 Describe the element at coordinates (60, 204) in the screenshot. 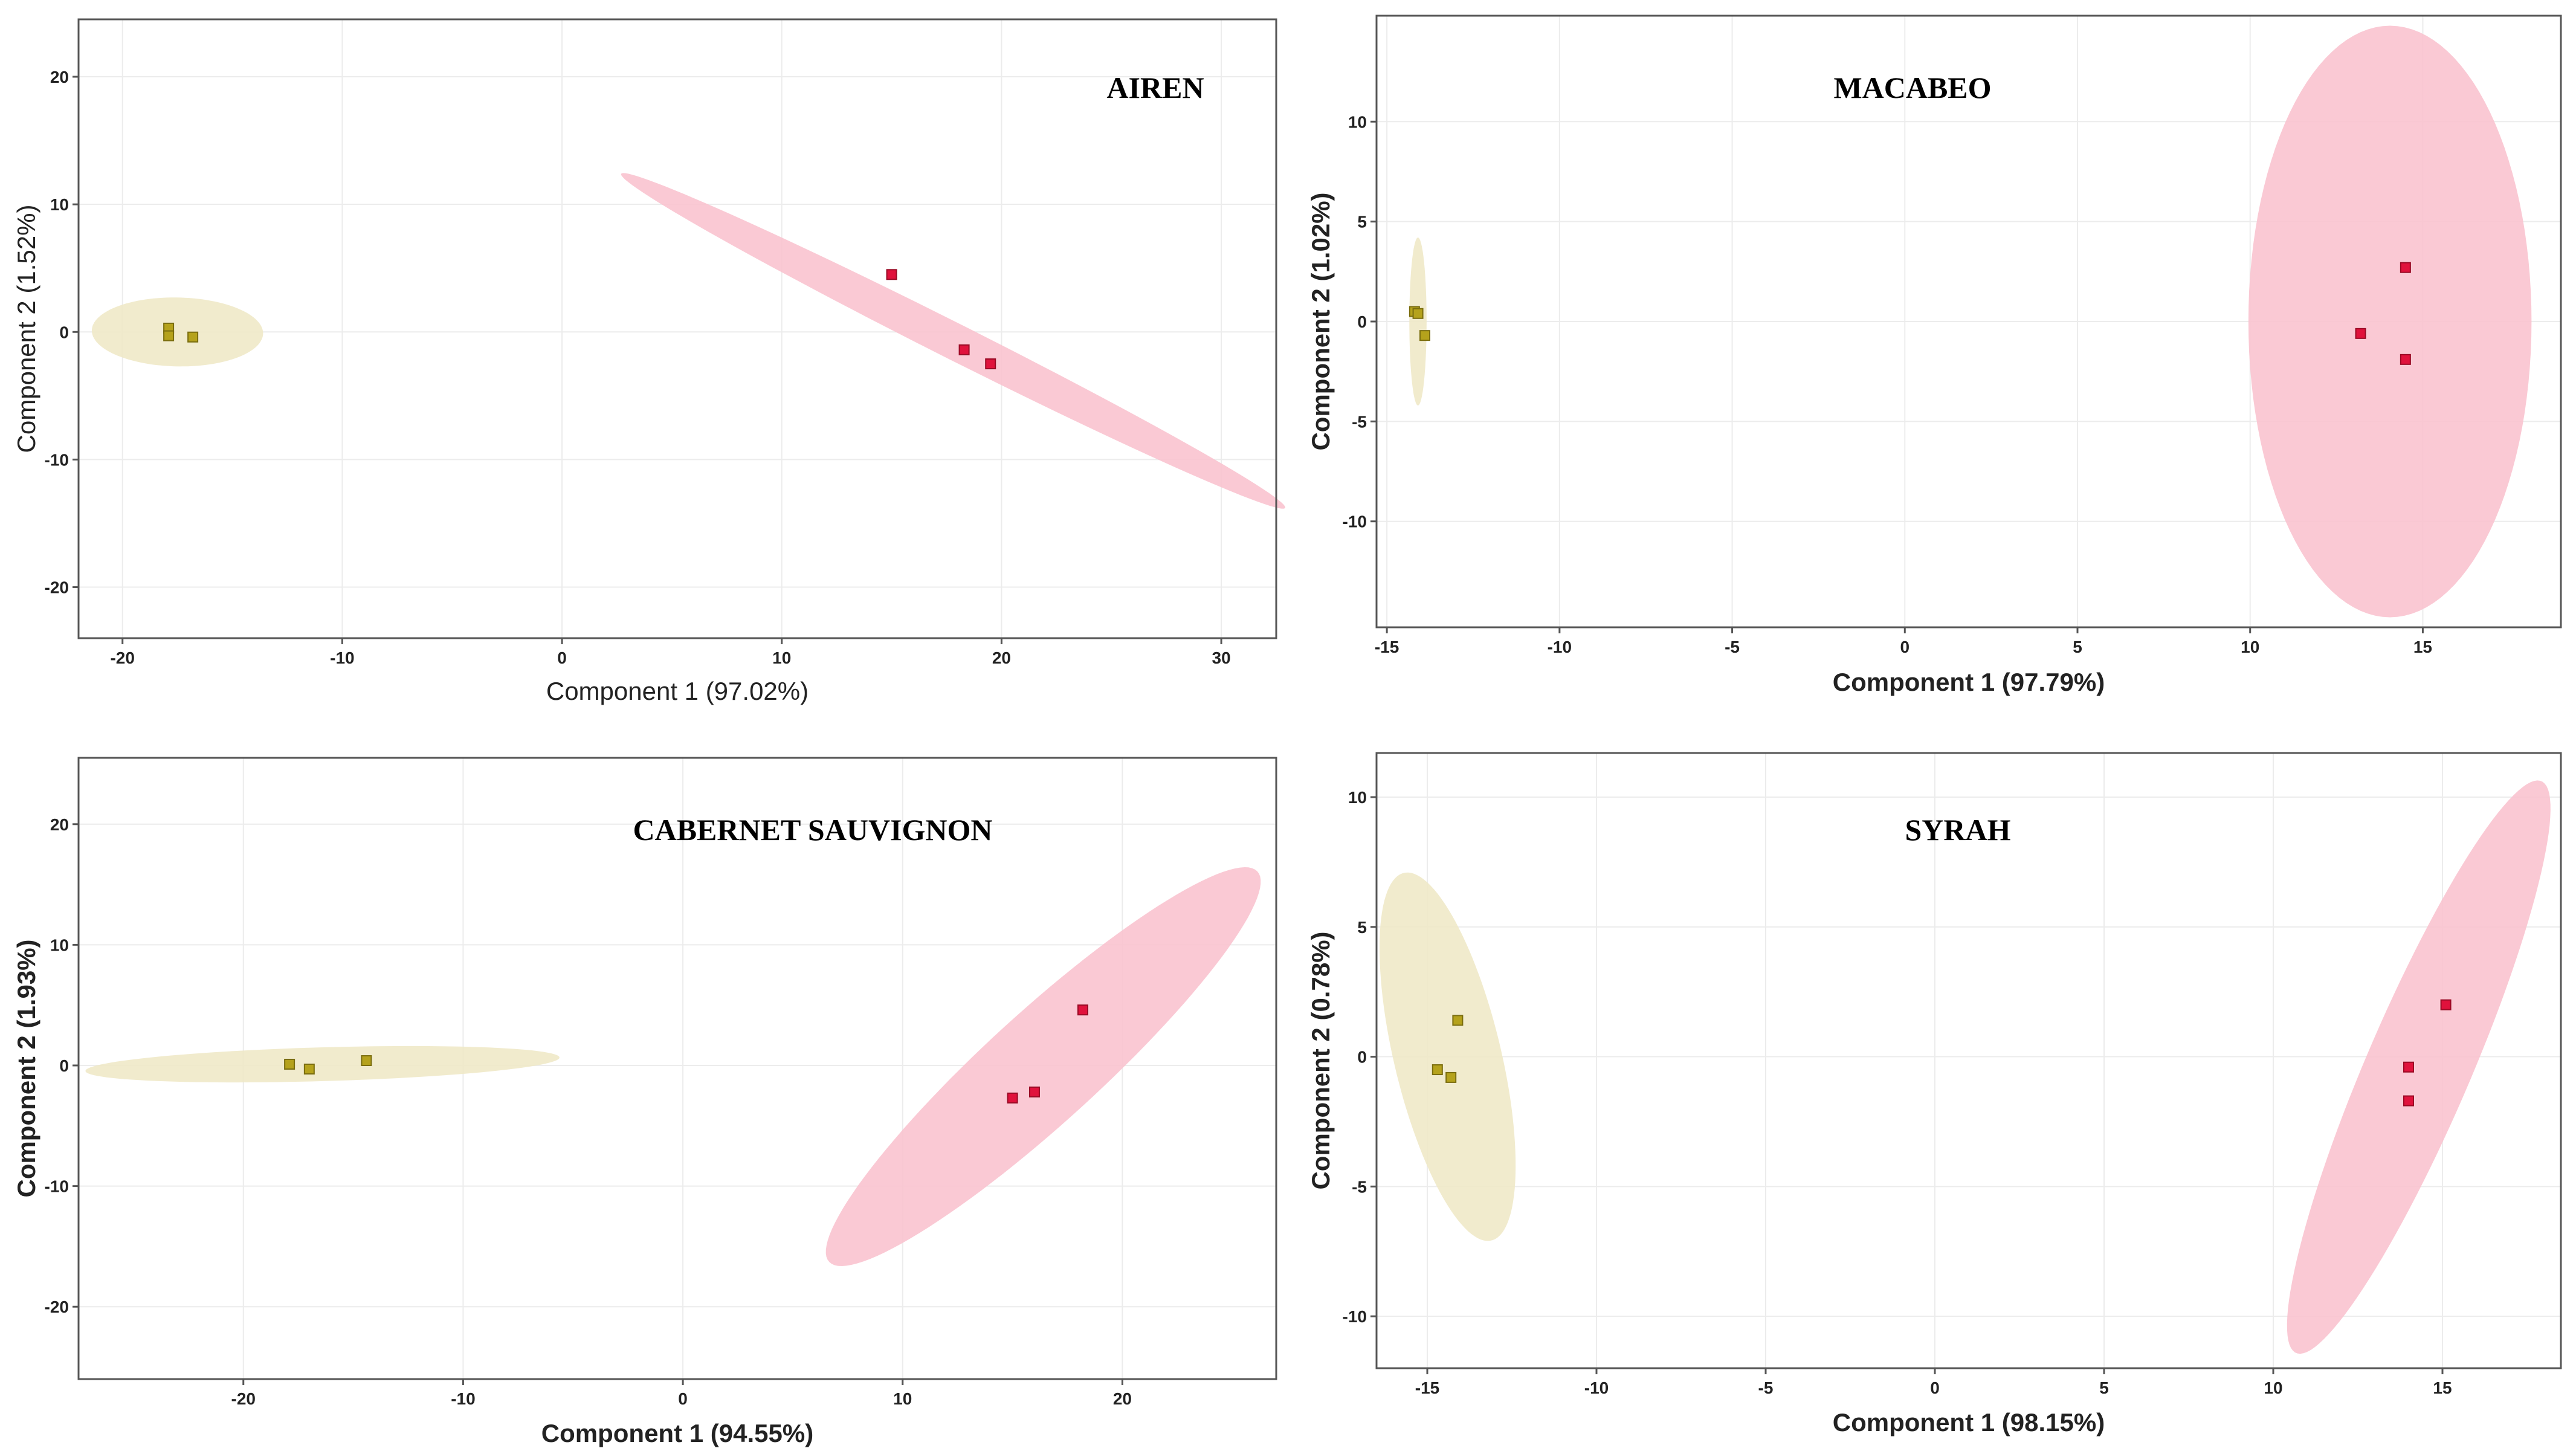

I see `panel-airen-y-tick-label: 10` at that location.